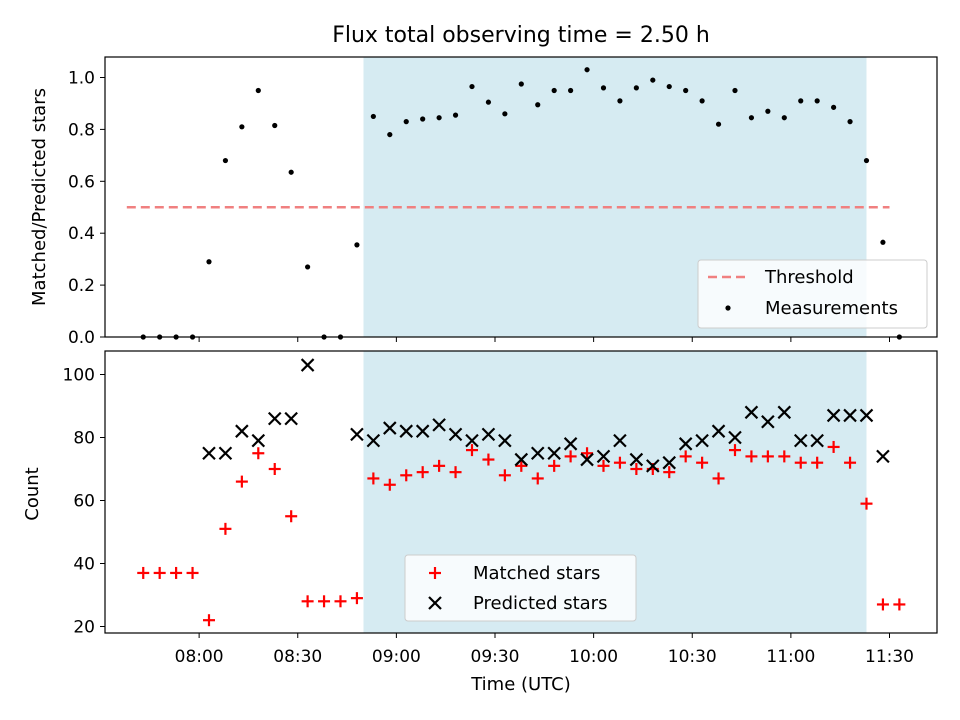  Describe the element at coordinates (297, 657) in the screenshot. I see `bottom-xtick-label: 08:30` at that location.